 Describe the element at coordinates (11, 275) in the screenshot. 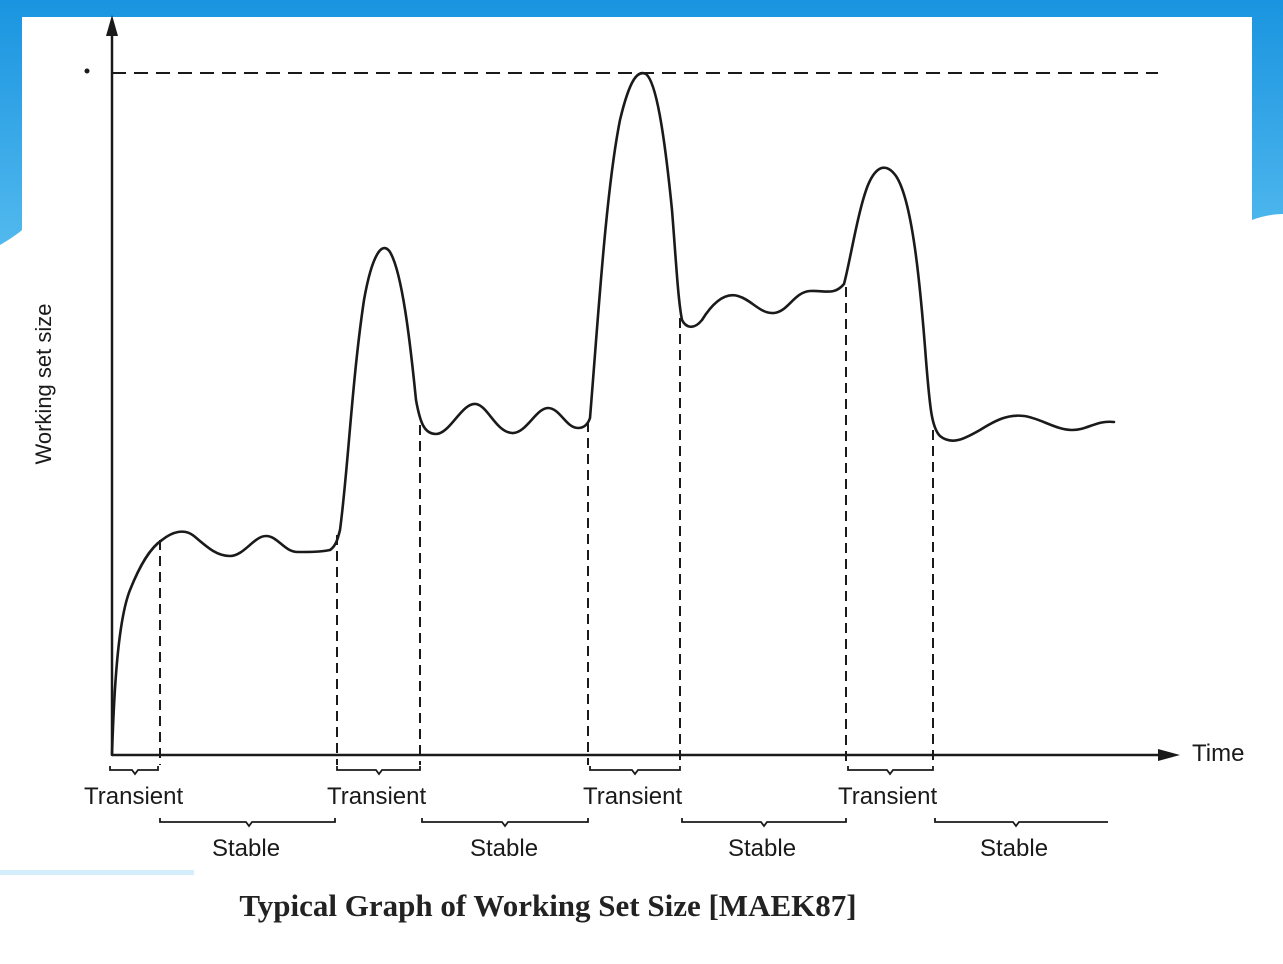

I see `left-swoosh` at that location.